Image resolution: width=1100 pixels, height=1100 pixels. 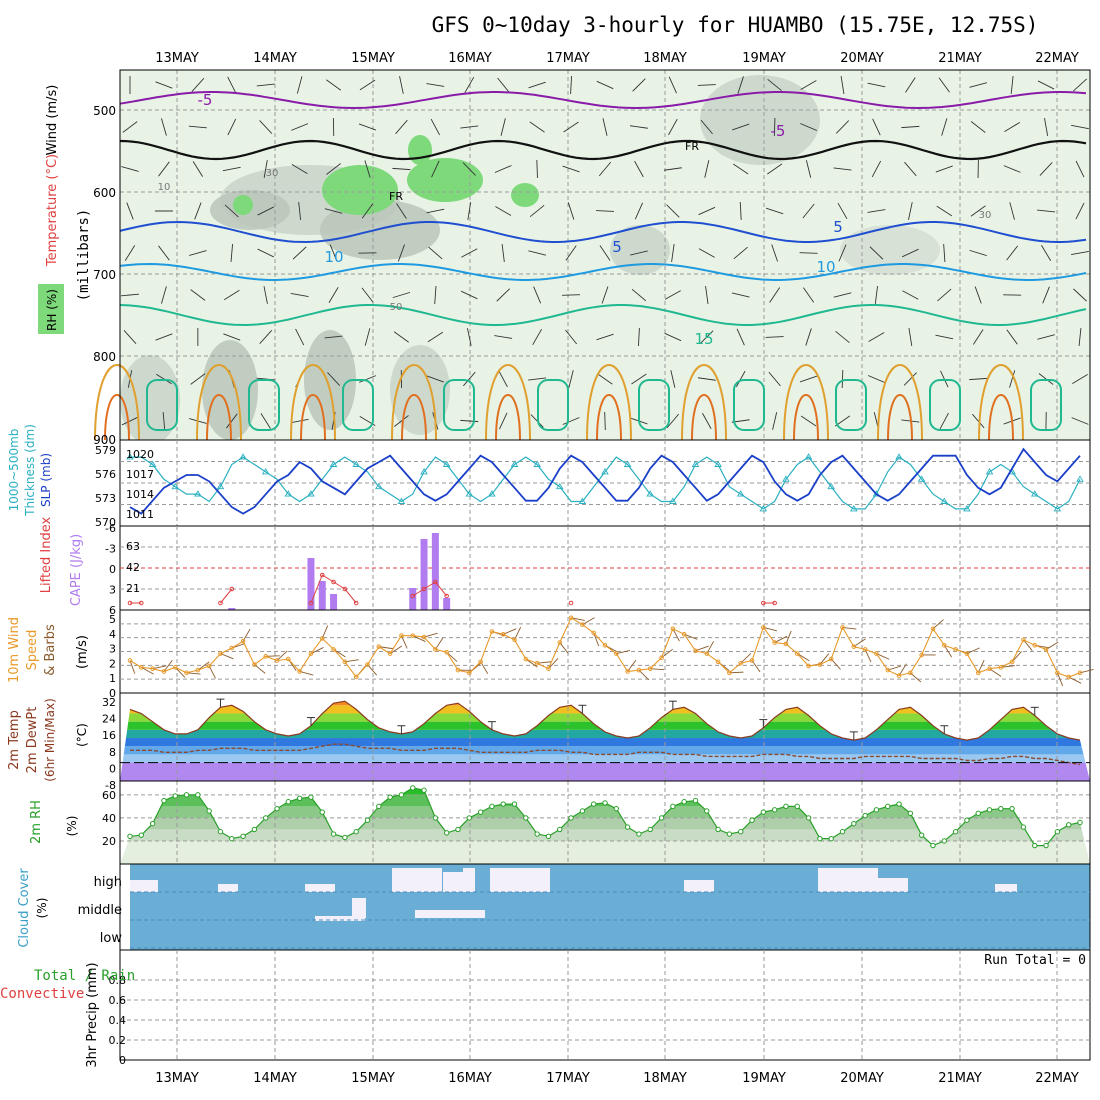 What do you see at coordinates (112, 619) in the screenshot?
I see `wind-tick-label: 5` at bounding box center [112, 619].